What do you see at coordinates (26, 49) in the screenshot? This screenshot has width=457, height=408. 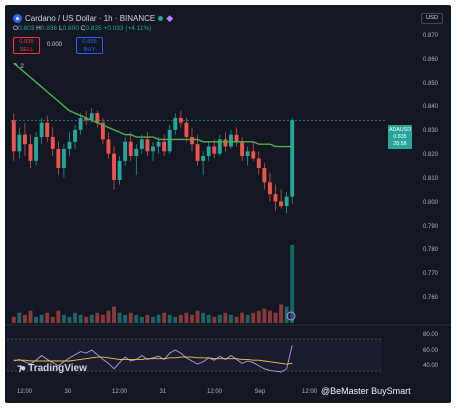 I see `sell-label: SELL` at bounding box center [26, 49].